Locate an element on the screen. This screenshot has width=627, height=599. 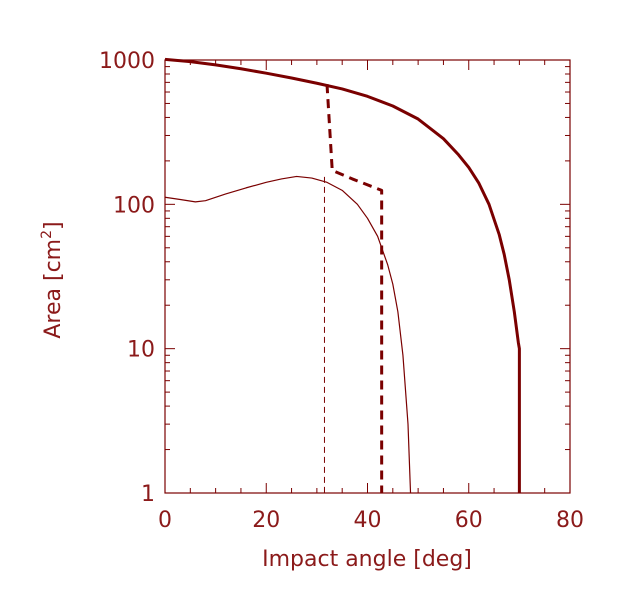
y-axis-label-main: Area [cm is located at coordinates (53, 289).